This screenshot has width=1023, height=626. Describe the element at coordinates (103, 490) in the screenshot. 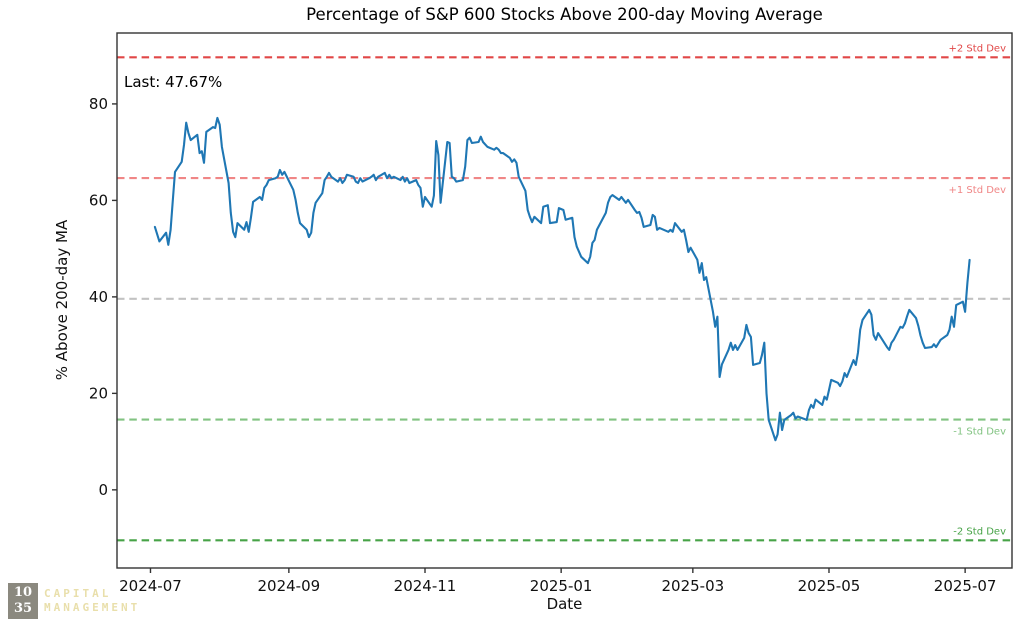

I see `y-tick-label: 0` at that location.